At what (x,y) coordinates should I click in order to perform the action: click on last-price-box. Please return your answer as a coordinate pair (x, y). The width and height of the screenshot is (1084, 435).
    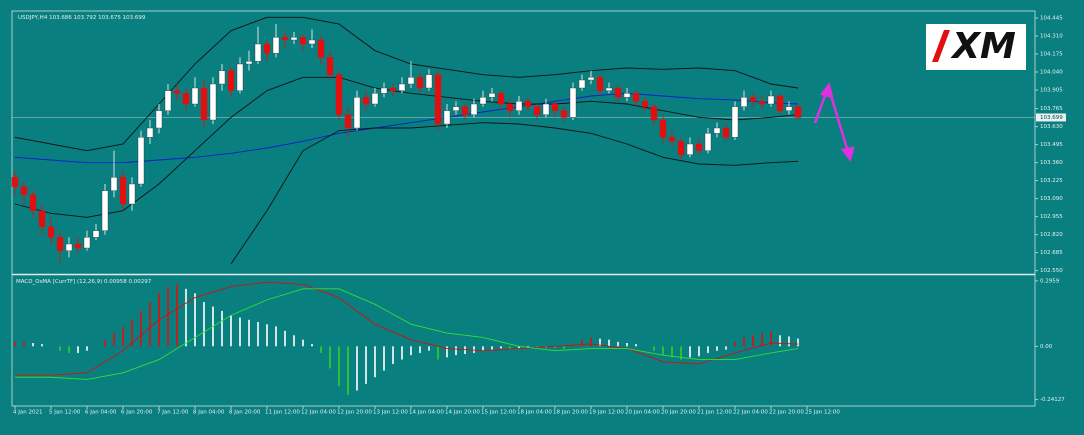
    Looking at the image, I should click on (1051, 117).